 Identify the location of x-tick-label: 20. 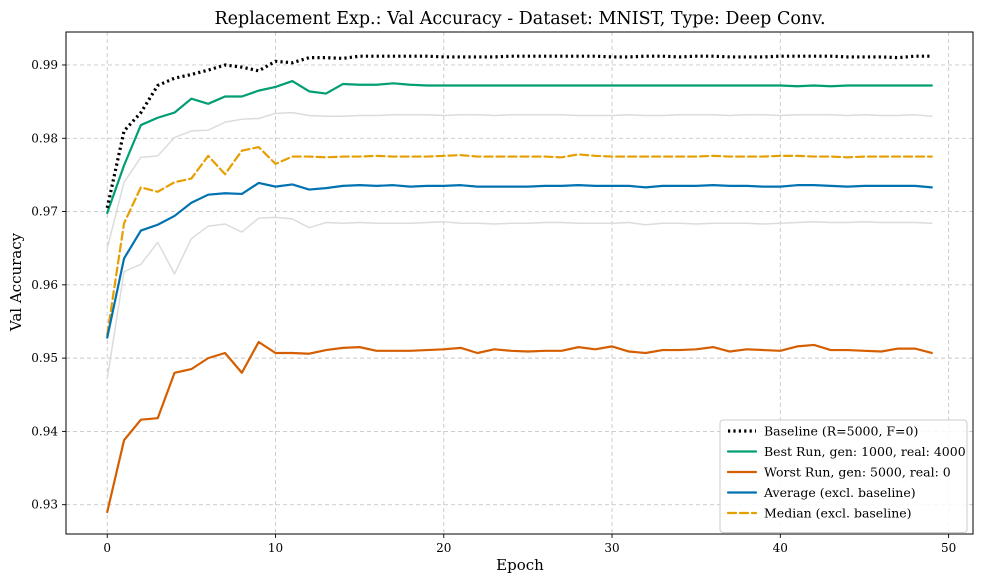
(443, 548).